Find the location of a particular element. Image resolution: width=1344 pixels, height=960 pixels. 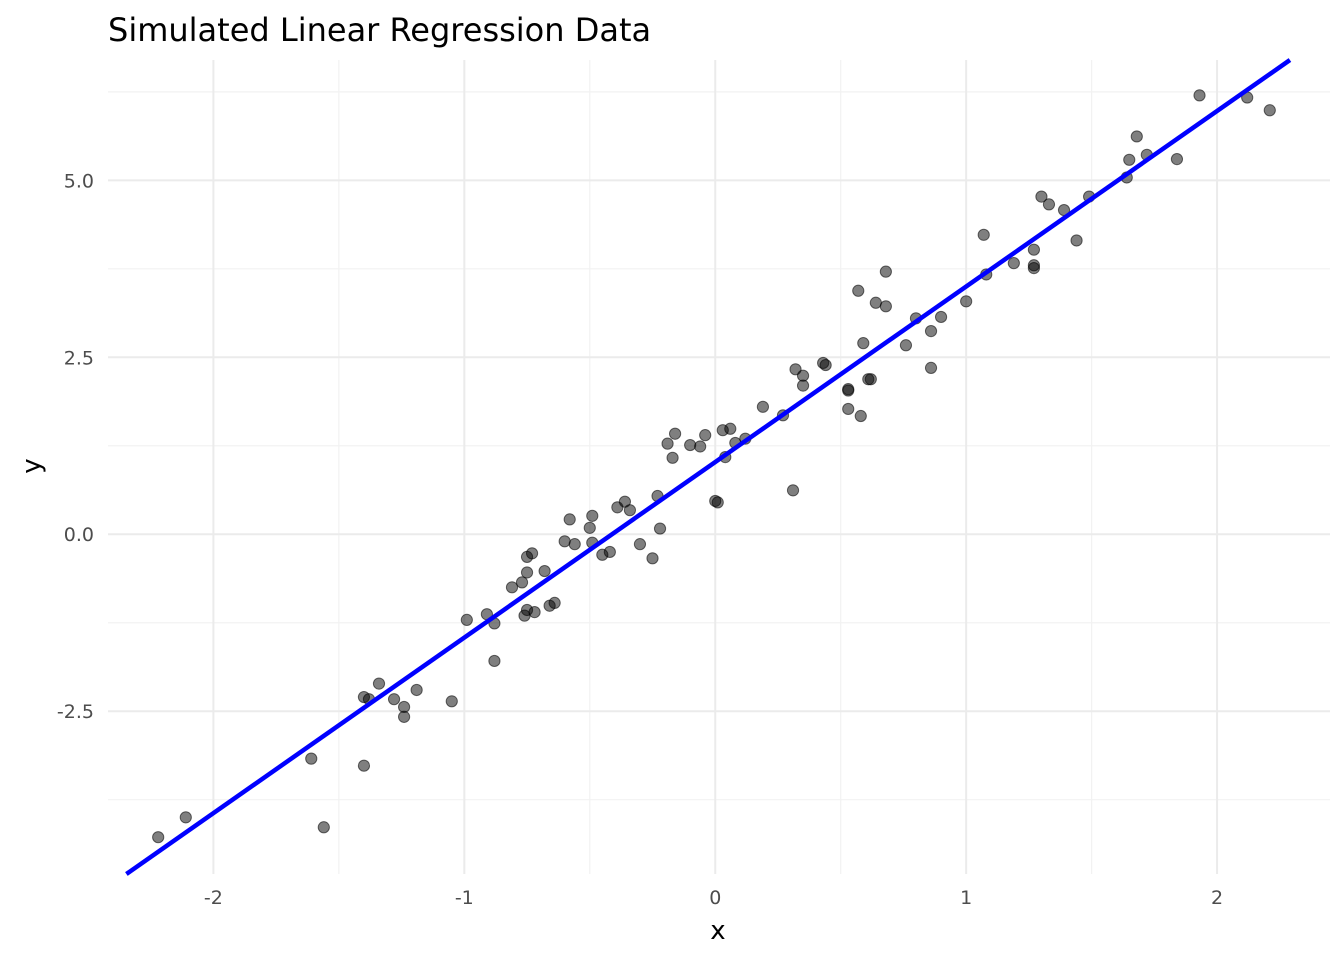

x-tick-label: -1 is located at coordinates (464, 898).